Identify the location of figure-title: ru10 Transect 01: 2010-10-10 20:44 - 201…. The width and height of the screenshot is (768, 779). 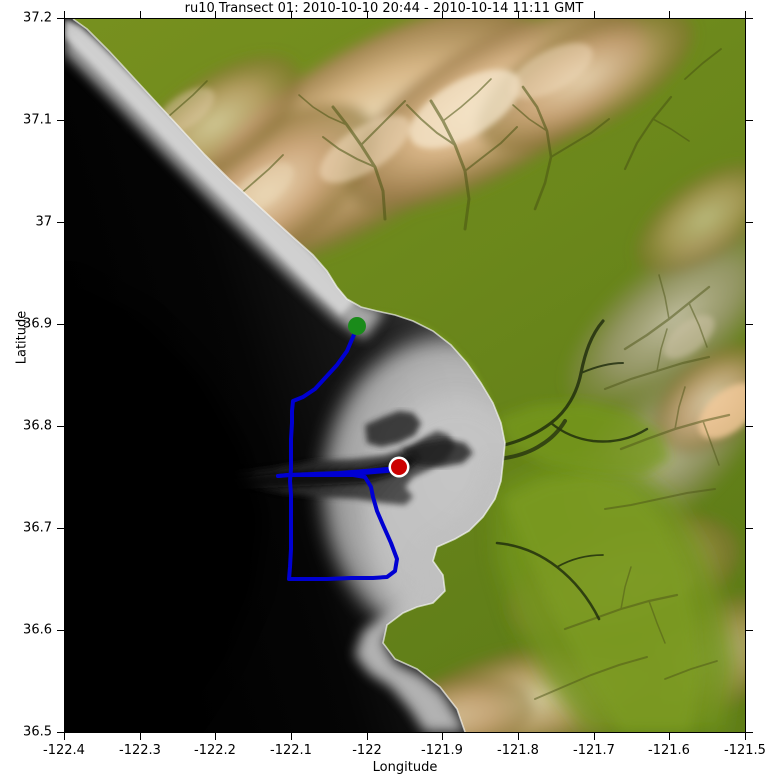
(384, 8).